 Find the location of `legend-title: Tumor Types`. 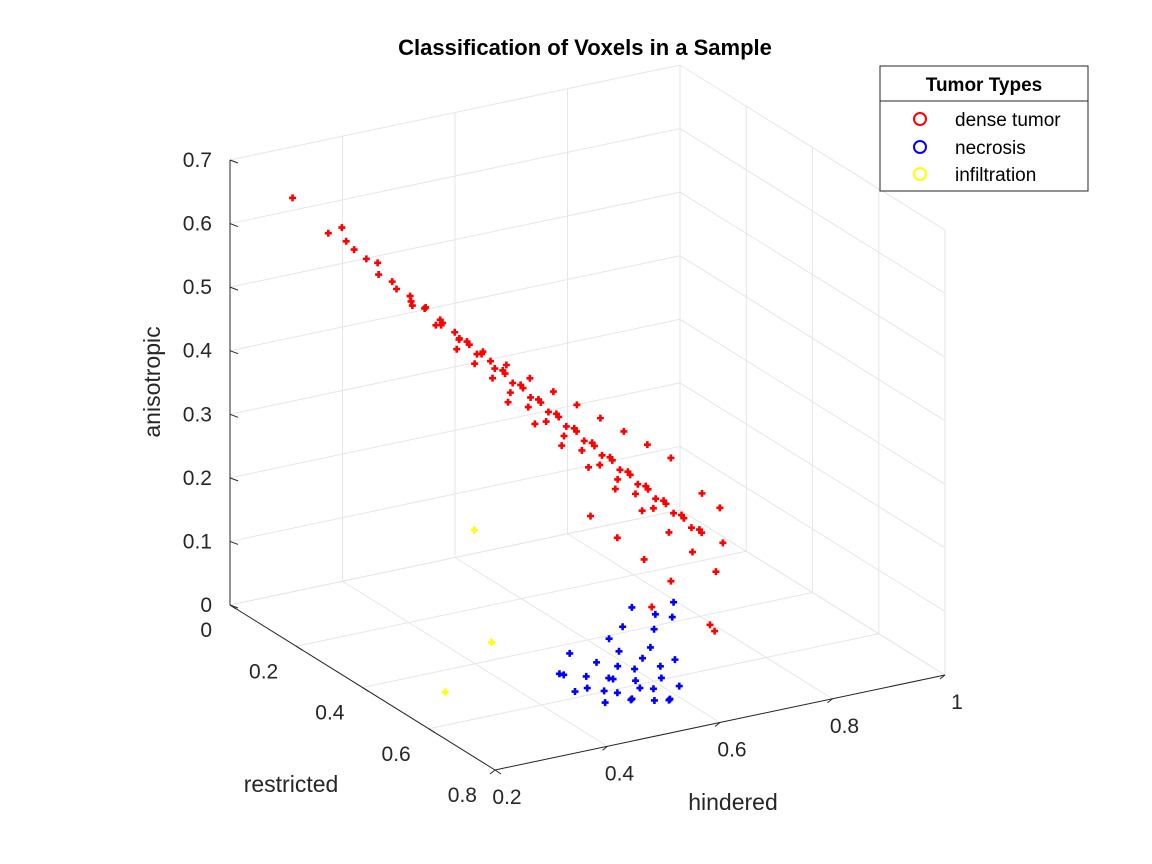

legend-title: Tumor Types is located at coordinates (984, 85).